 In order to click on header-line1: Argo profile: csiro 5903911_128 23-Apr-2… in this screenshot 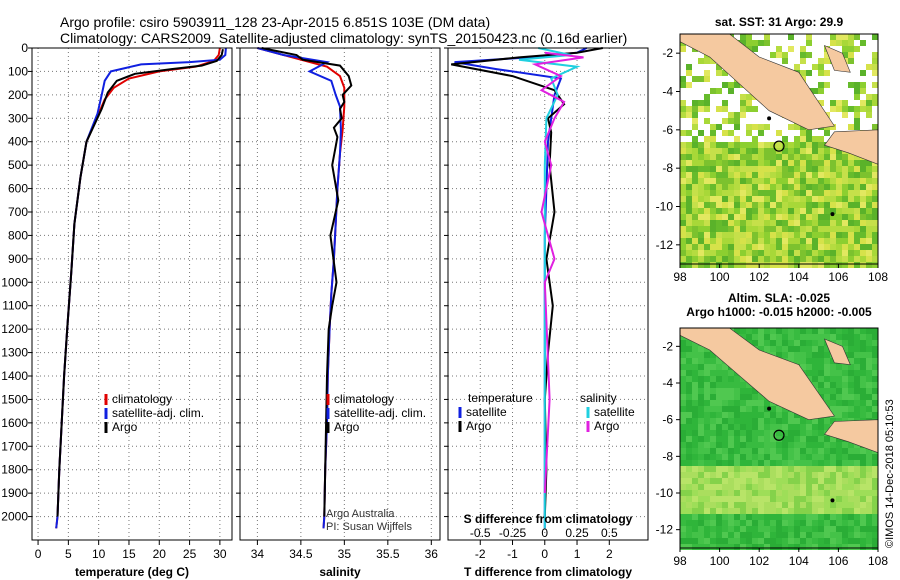, I will do `click(275, 22)`.